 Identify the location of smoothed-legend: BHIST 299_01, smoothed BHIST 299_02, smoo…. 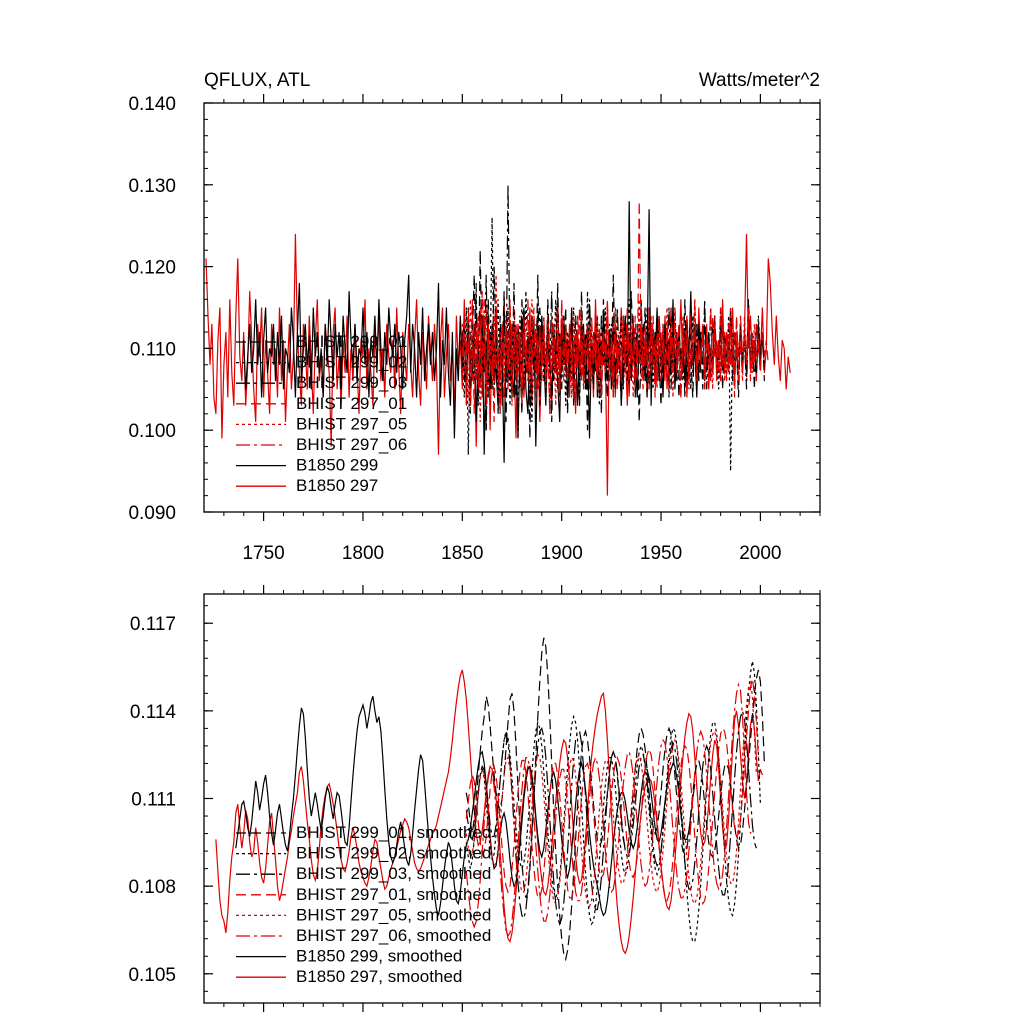
(363, 904).